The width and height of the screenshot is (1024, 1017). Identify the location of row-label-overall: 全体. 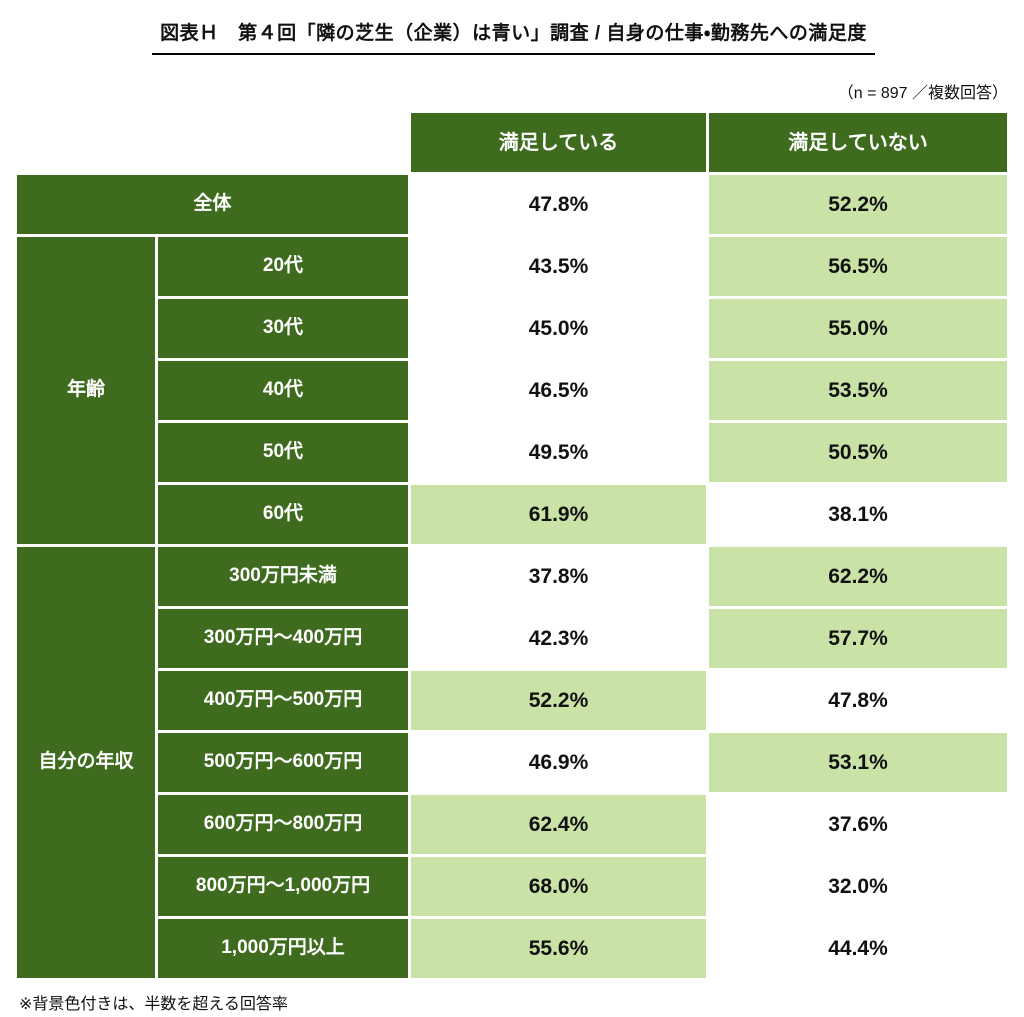
(212, 204).